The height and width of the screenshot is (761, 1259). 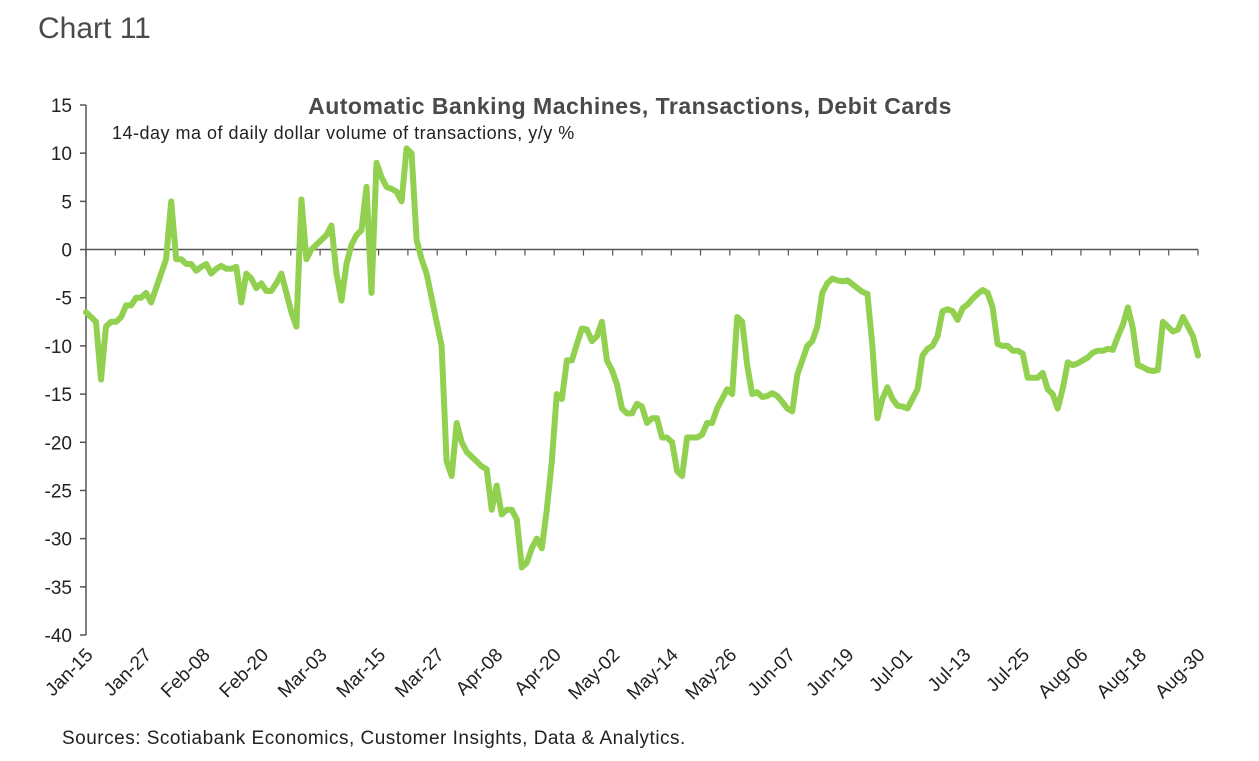 What do you see at coordinates (63, 299) in the screenshot?
I see `y-tick-label: -5` at bounding box center [63, 299].